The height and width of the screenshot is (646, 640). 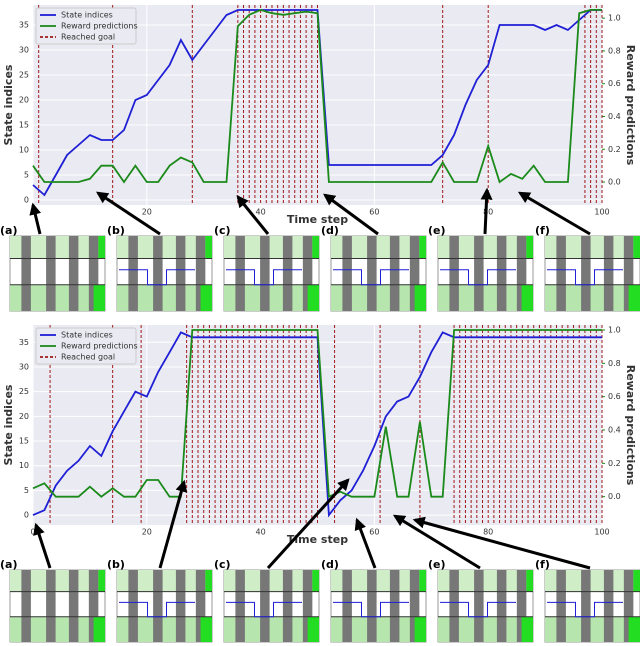 What do you see at coordinates (26, 175) in the screenshot?
I see `y-tick-label: 5` at bounding box center [26, 175].